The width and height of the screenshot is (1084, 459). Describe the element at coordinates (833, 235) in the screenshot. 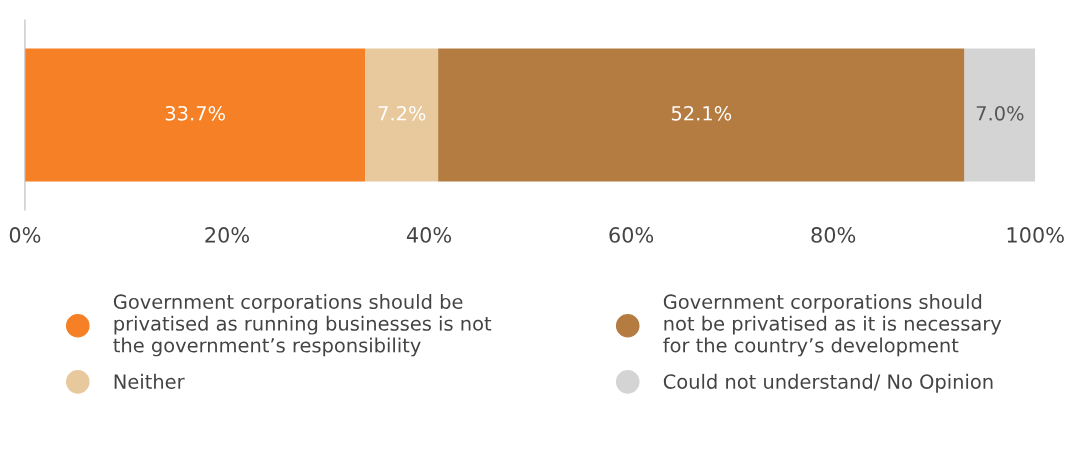

I see `x-tick-label: 80%` at that location.